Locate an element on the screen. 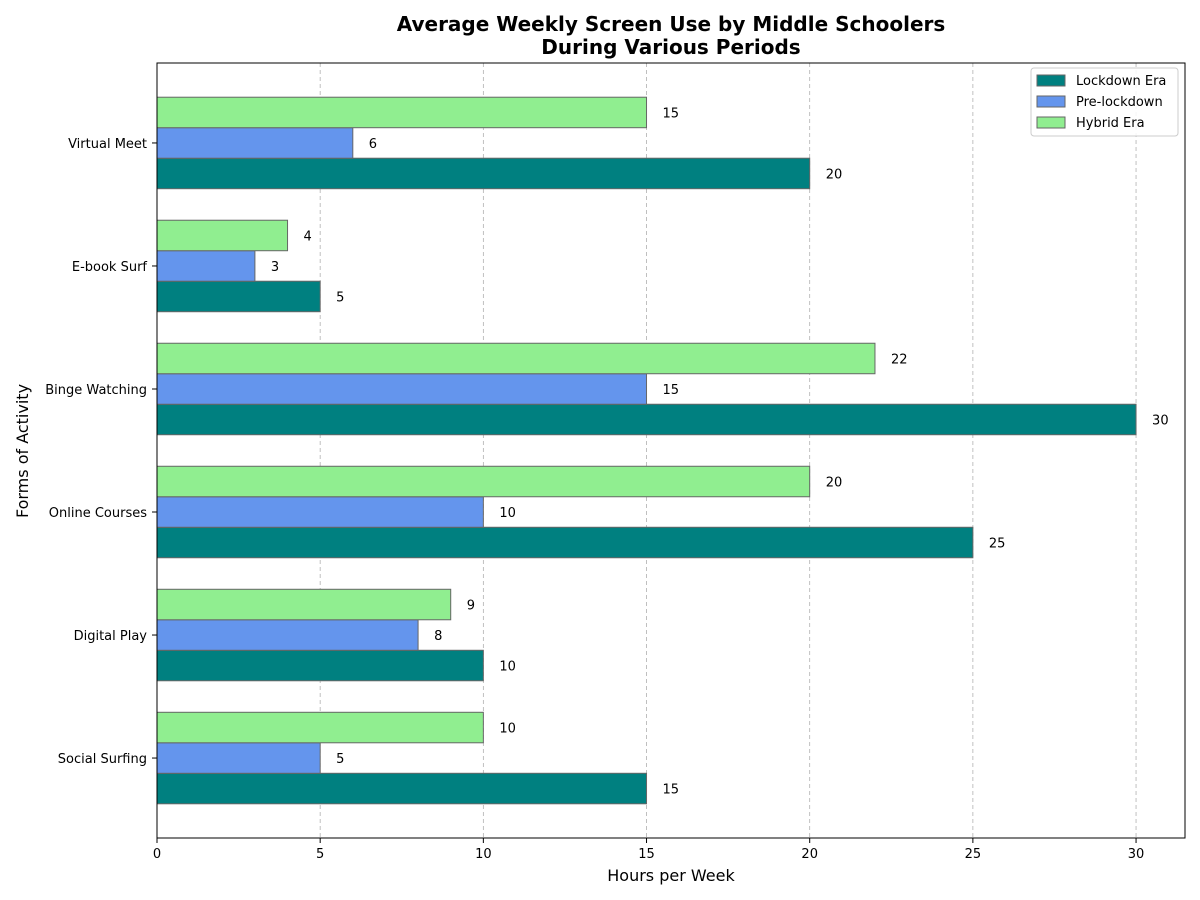 This screenshot has height=900, width=1200. bar-value-label: 22 is located at coordinates (899, 359).